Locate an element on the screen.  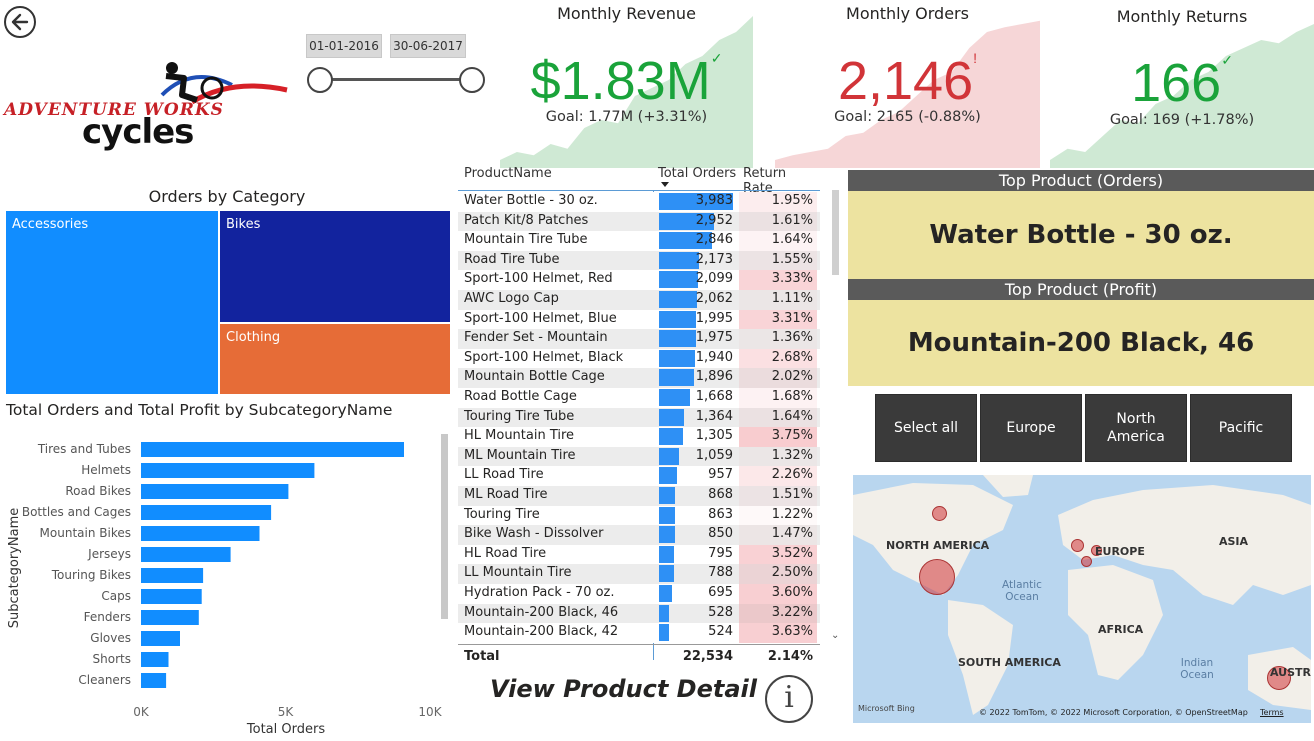
table-scrollbar: ⌄ is located at coordinates (835, 417).